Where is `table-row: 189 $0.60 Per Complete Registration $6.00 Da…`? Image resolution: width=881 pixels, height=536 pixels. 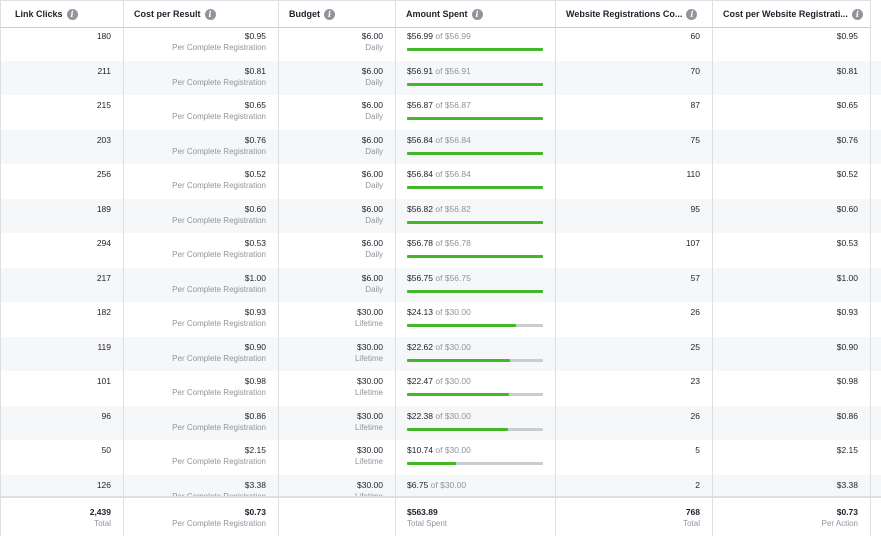
table-row: 189 $0.60 Per Complete Registration $6.00 Da… is located at coordinates (440, 215).